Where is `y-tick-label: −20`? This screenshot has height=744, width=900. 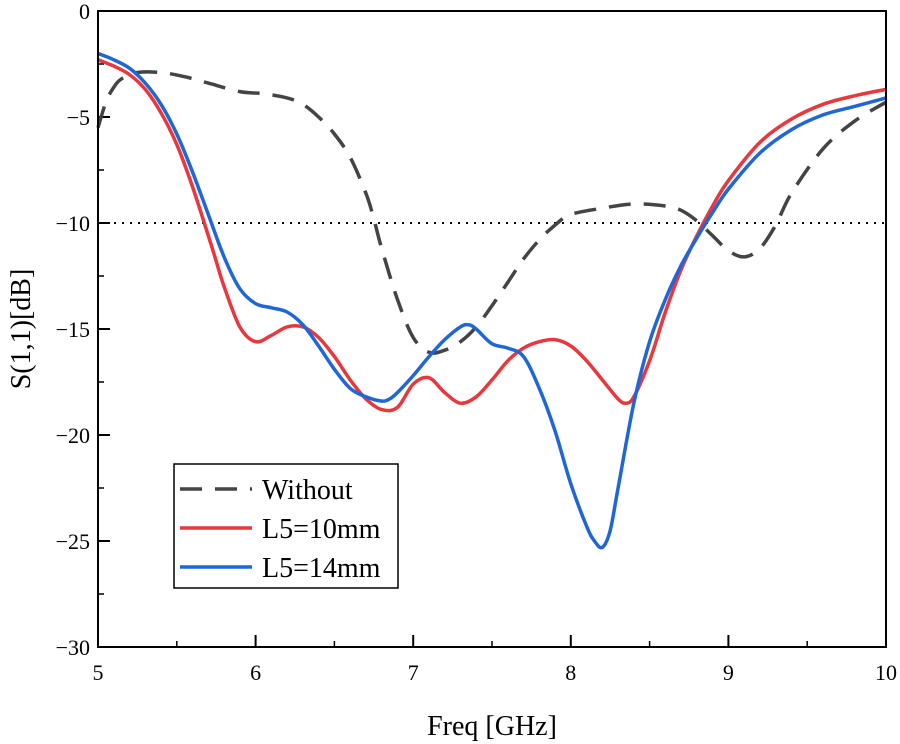
y-tick-label: −20 is located at coordinates (73, 435).